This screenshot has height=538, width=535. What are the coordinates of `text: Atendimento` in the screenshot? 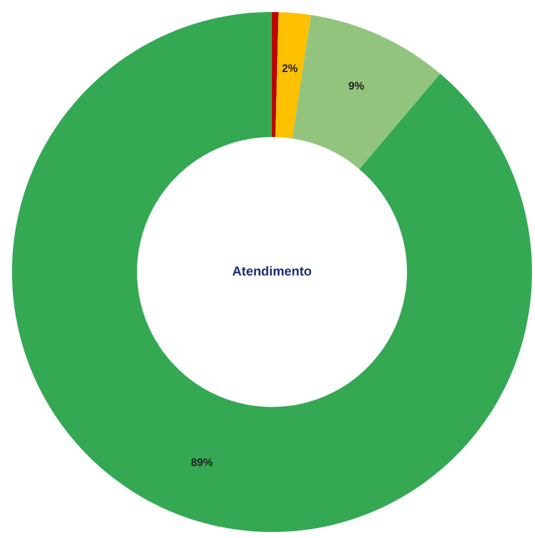 It's located at (272, 270).